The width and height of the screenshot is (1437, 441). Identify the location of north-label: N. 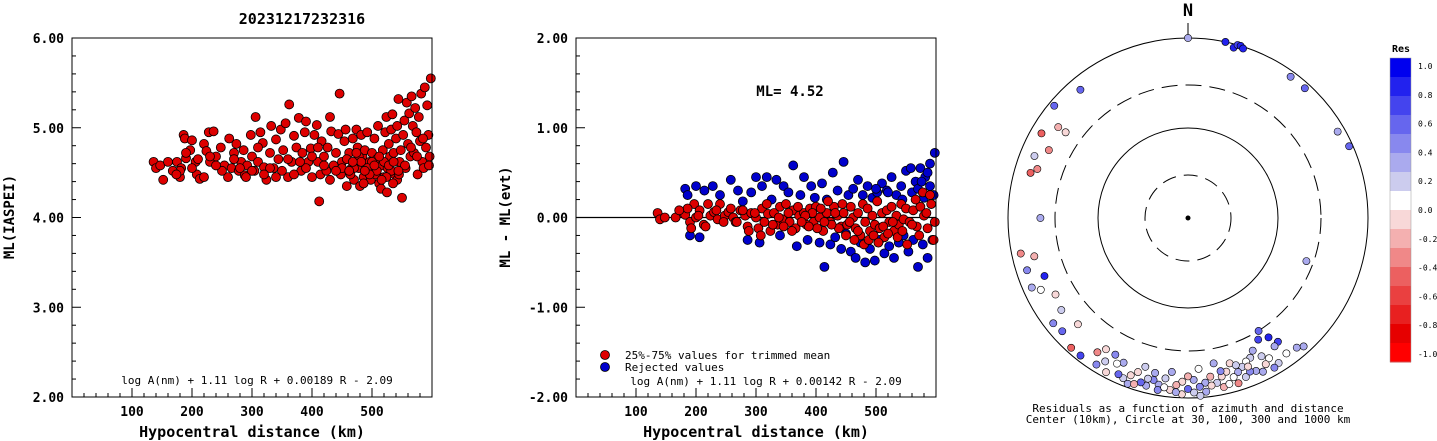
(1188, 11).